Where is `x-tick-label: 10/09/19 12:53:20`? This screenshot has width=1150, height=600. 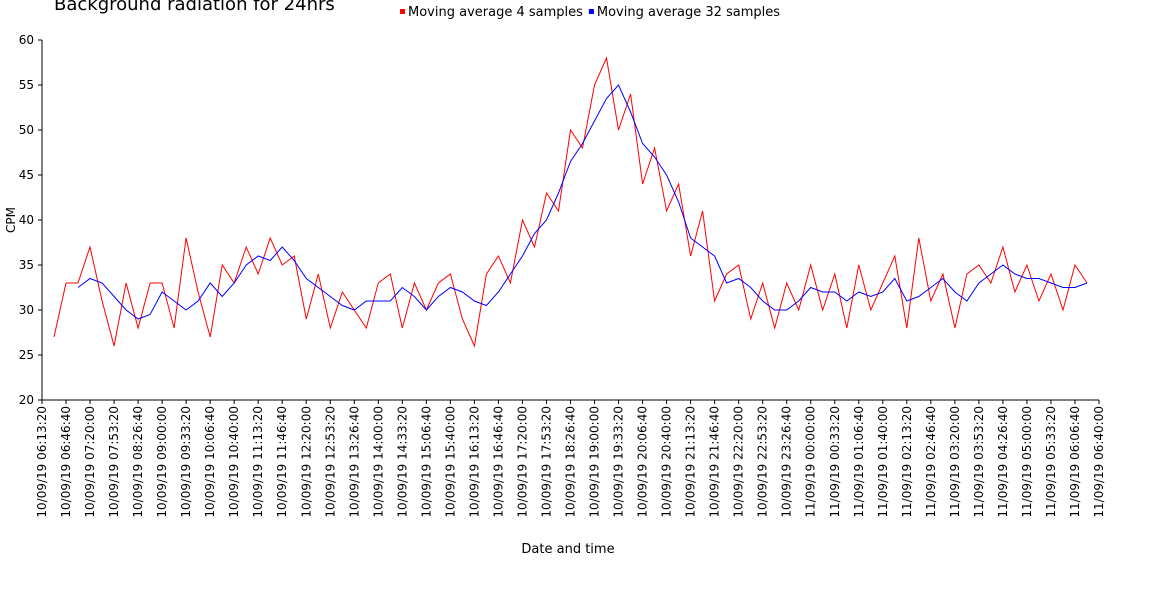
x-tick-label: 10/09/19 12:53:20 is located at coordinates (330, 462).